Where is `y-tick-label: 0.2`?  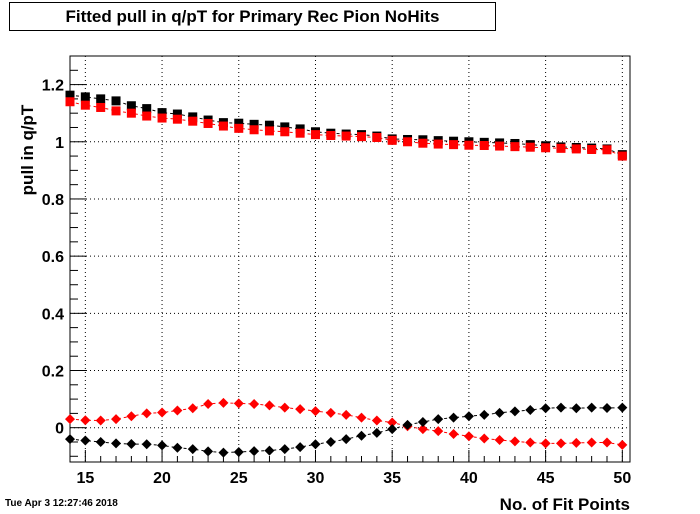 y-tick-label: 0.2 is located at coordinates (53, 372).